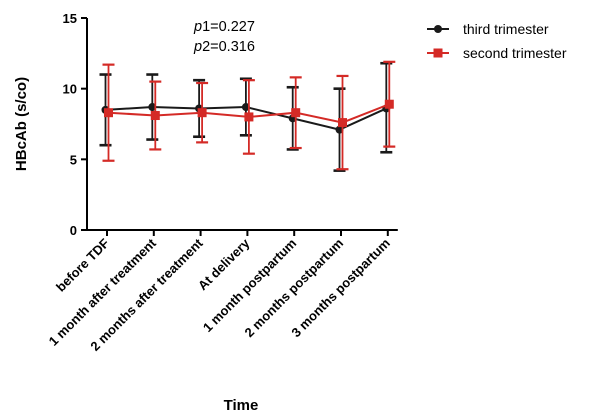 Image resolution: width=593 pixels, height=414 pixels. I want to click on y-tick-label: 15, so click(70, 18).